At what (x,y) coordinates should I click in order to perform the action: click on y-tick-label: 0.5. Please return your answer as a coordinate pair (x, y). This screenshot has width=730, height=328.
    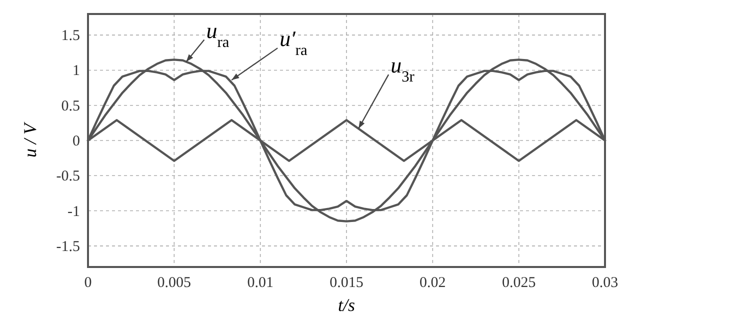
    Looking at the image, I should click on (70, 106).